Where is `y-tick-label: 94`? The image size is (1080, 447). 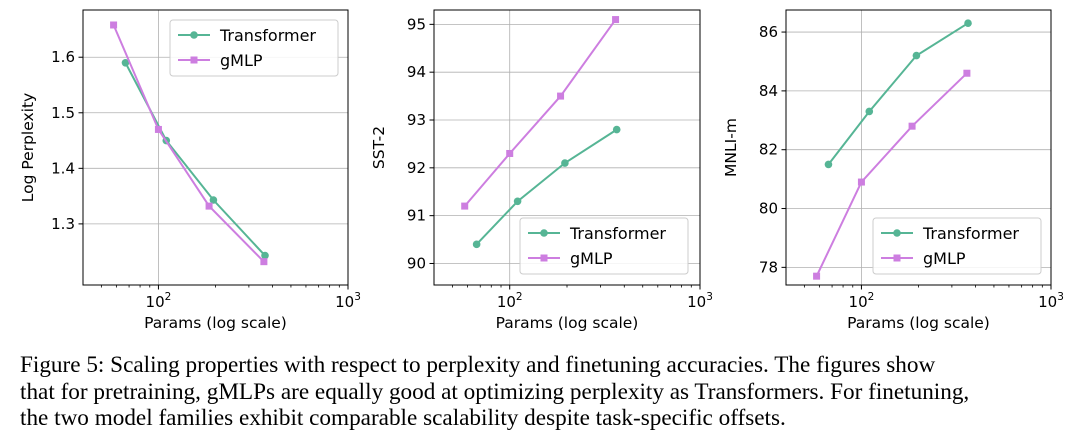
y-tick-label: 94 is located at coordinates (416, 72).